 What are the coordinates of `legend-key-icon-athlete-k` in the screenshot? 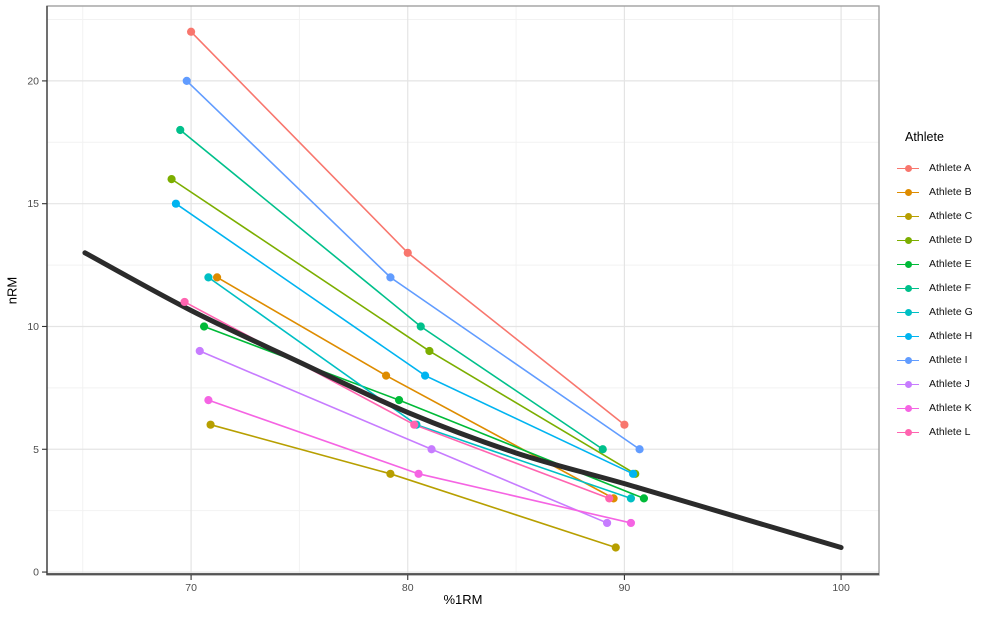 It's located at (908, 408).